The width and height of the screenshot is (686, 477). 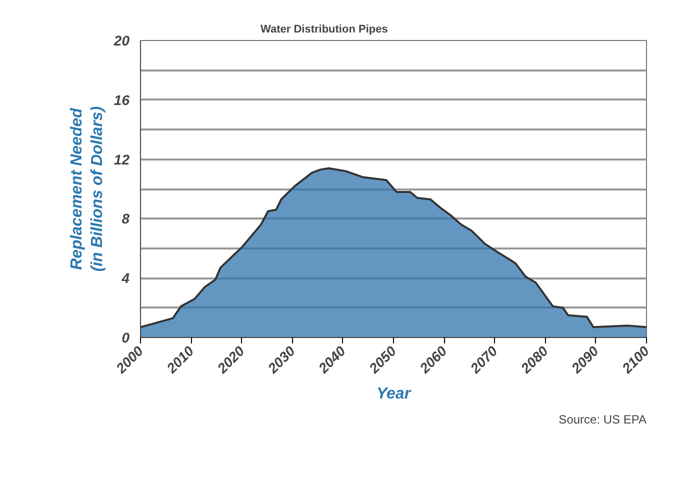 What do you see at coordinates (126, 338) in the screenshot?
I see `y-tick-label: 0` at bounding box center [126, 338].